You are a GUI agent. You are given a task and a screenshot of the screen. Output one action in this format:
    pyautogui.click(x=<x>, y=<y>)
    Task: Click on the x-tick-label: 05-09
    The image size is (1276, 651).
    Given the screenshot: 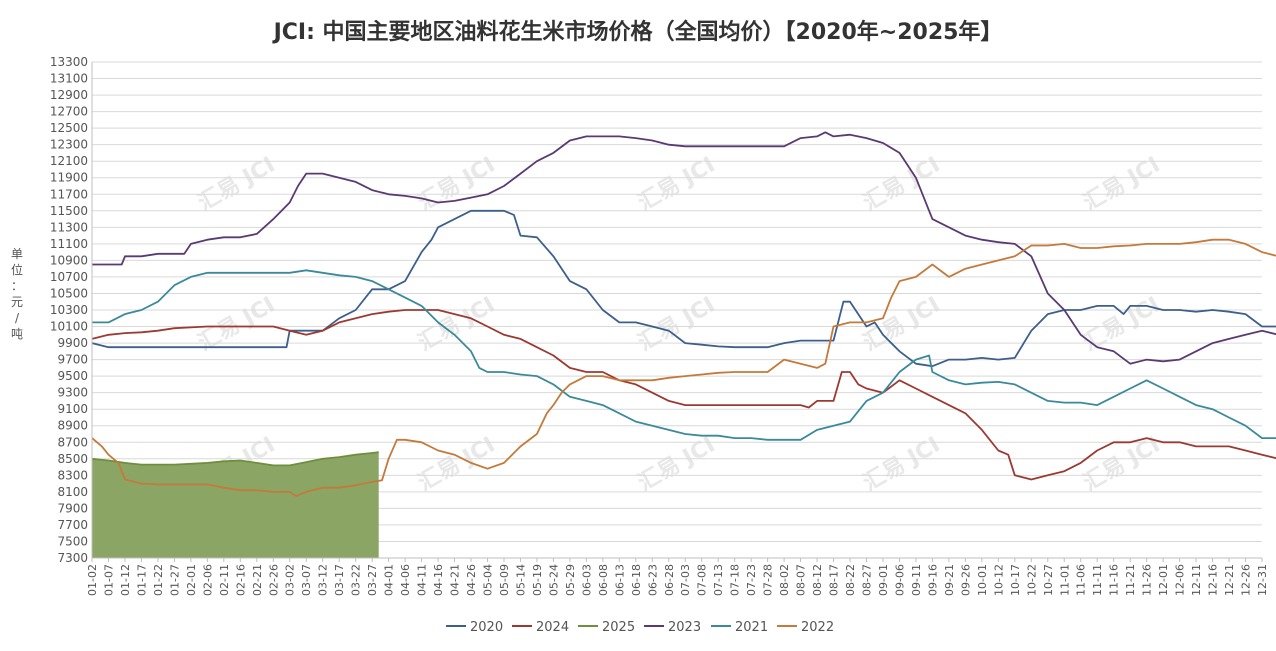 What is the action you would take?
    pyautogui.click(x=504, y=580)
    